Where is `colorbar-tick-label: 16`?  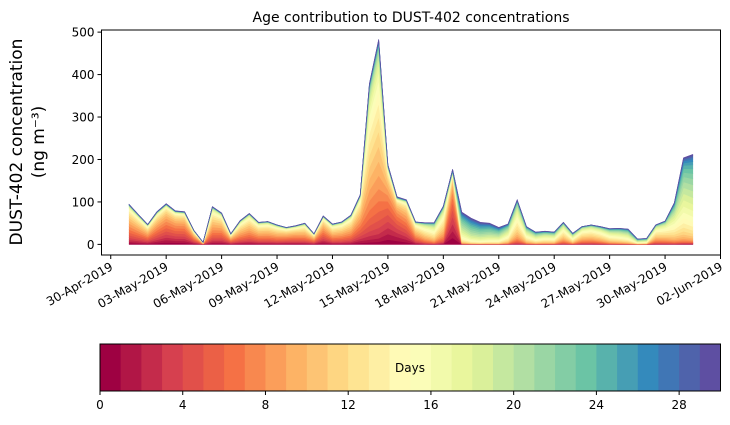 colorbar-tick-label: 16 is located at coordinates (430, 405).